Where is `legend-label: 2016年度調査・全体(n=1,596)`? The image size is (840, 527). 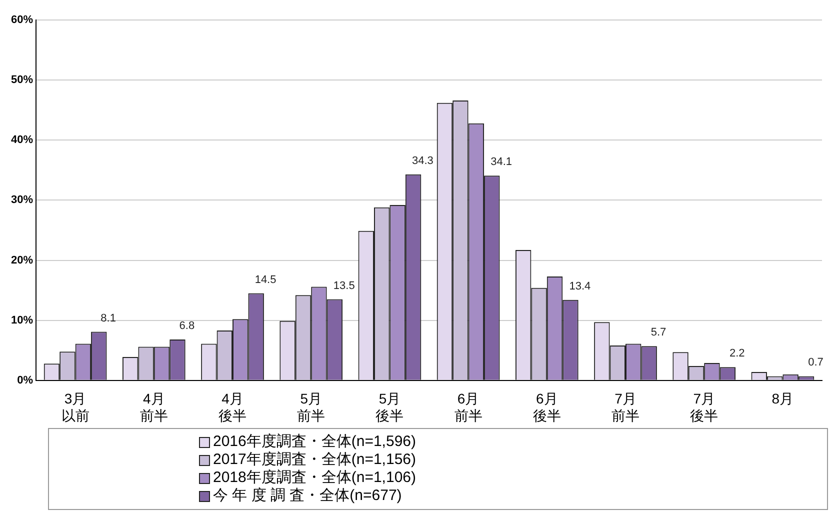
legend-label: 2016年度調査・全体(n=1,596) is located at coordinates (314, 442).